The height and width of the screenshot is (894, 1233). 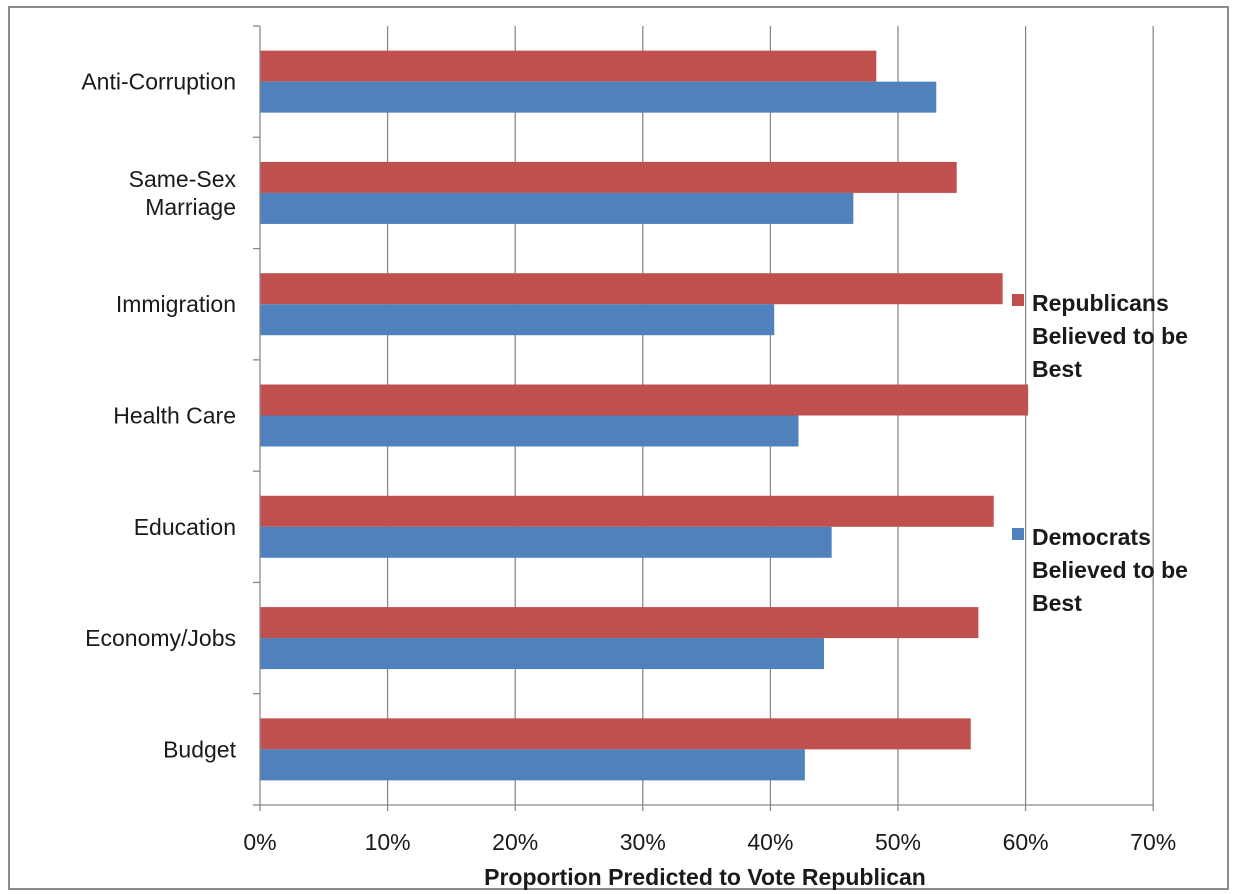 What do you see at coordinates (705, 877) in the screenshot?
I see `x-axis-title: Proportion Predicted to Vote Republican` at bounding box center [705, 877].